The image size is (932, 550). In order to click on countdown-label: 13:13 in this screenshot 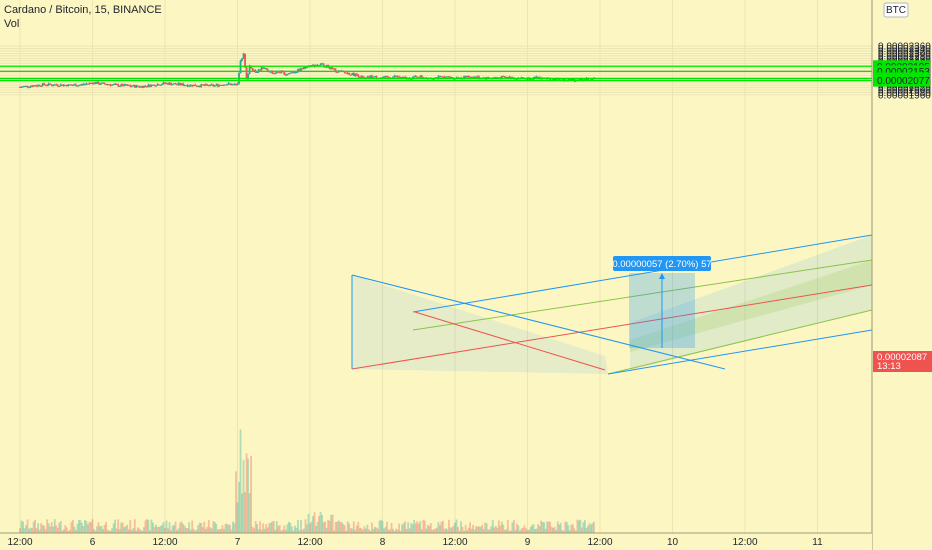, I will do `click(889, 366)`.